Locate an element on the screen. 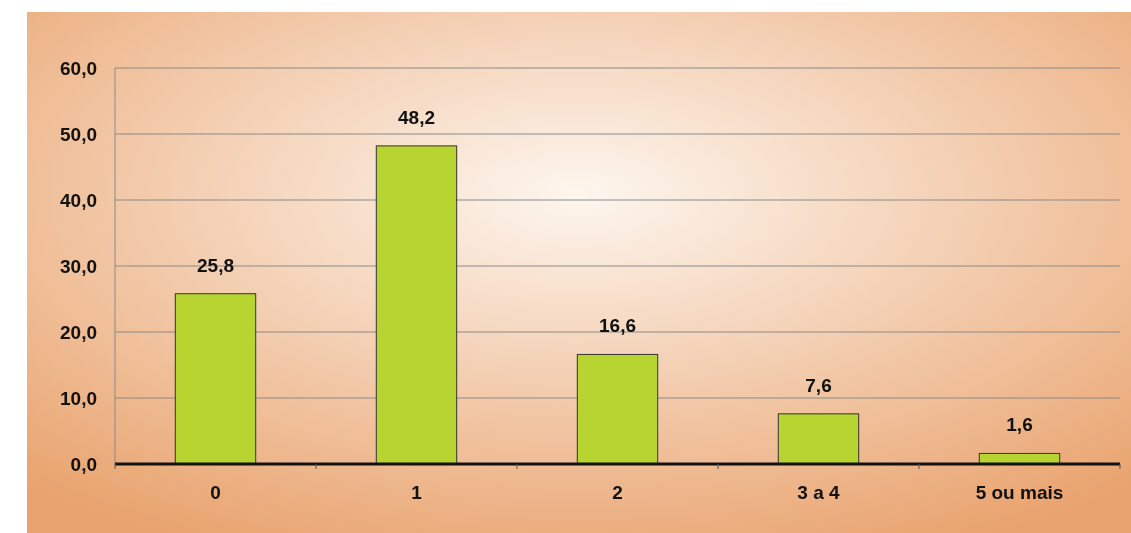 Image resolution: width=1131 pixels, height=533 pixels. data-label: 7,6 is located at coordinates (818, 385).